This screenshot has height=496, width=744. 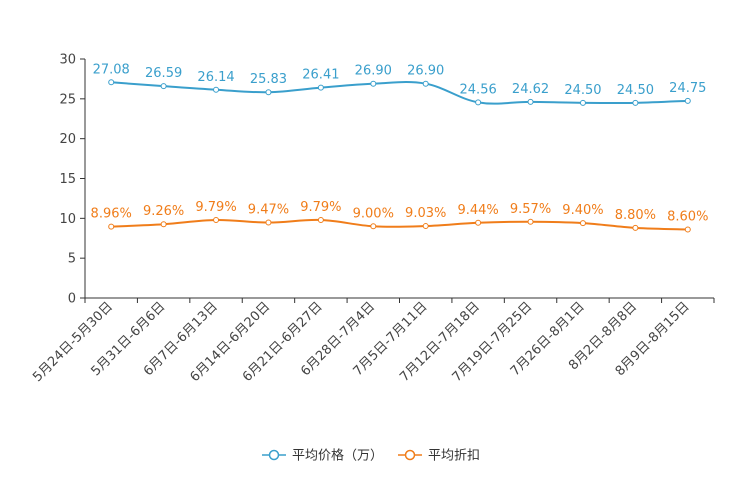 I want to click on y-tick-label: 30, so click(x=67, y=60).